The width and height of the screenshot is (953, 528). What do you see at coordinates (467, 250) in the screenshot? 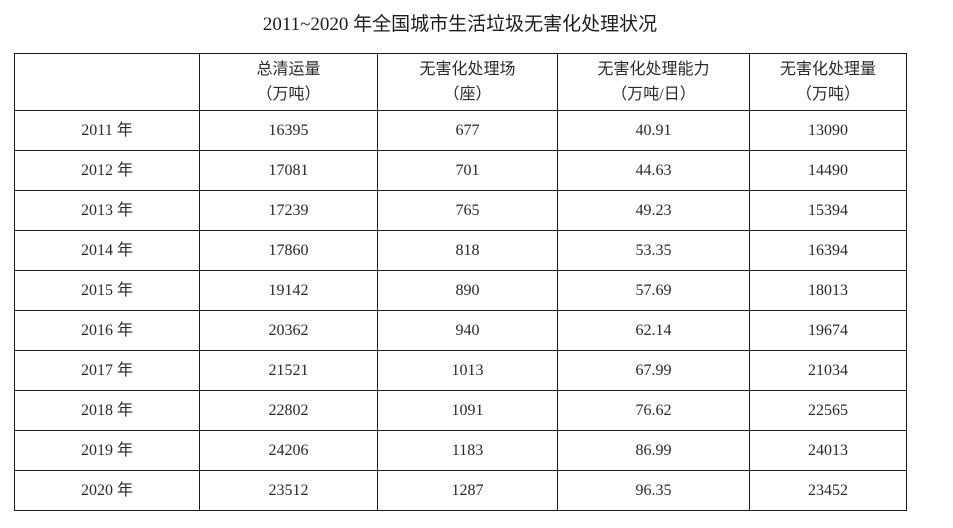
I see `value-cell: 818` at bounding box center [467, 250].